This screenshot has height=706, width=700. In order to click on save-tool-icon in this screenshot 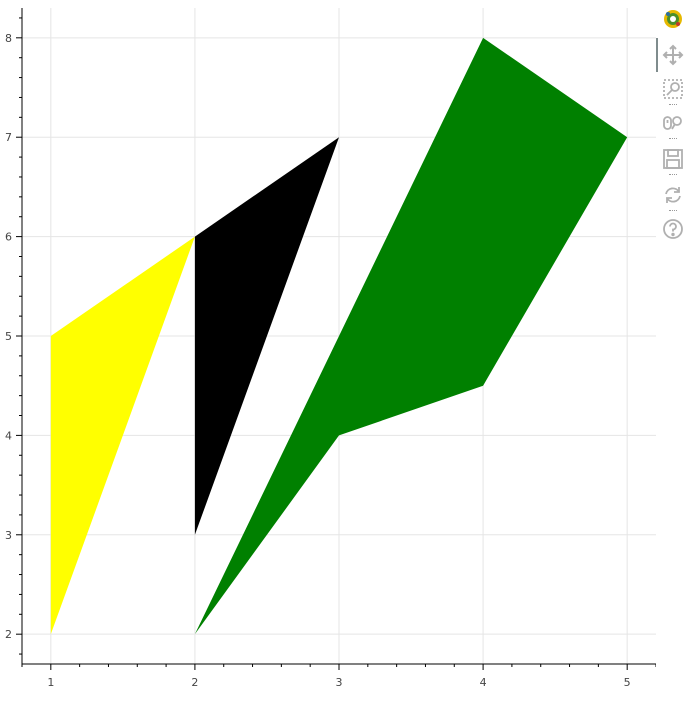, I will do `click(673, 159)`.